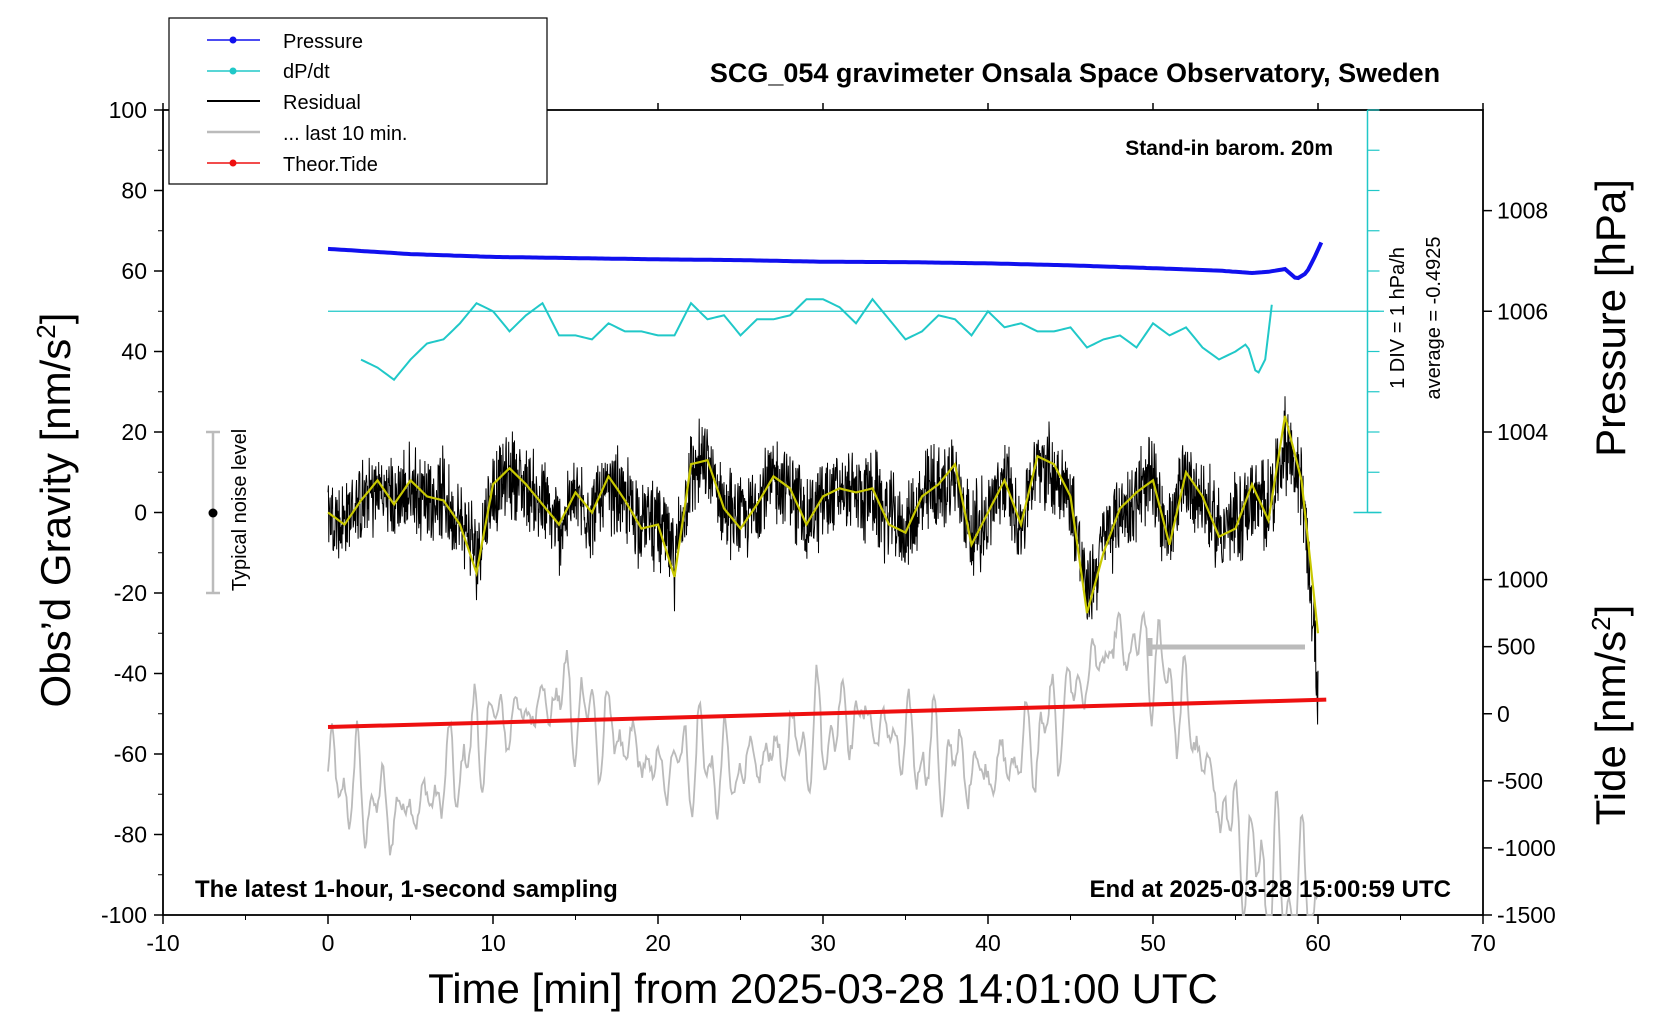 This screenshot has width=1660, height=1020. What do you see at coordinates (140, 513) in the screenshot?
I see `y-tick-label: 0` at bounding box center [140, 513].